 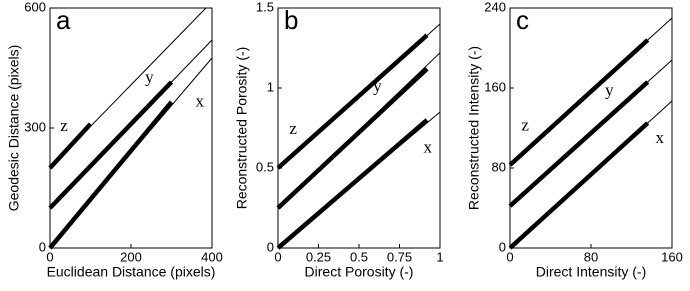 I want to click on y-tick-label: 600, so click(x=35, y=7).